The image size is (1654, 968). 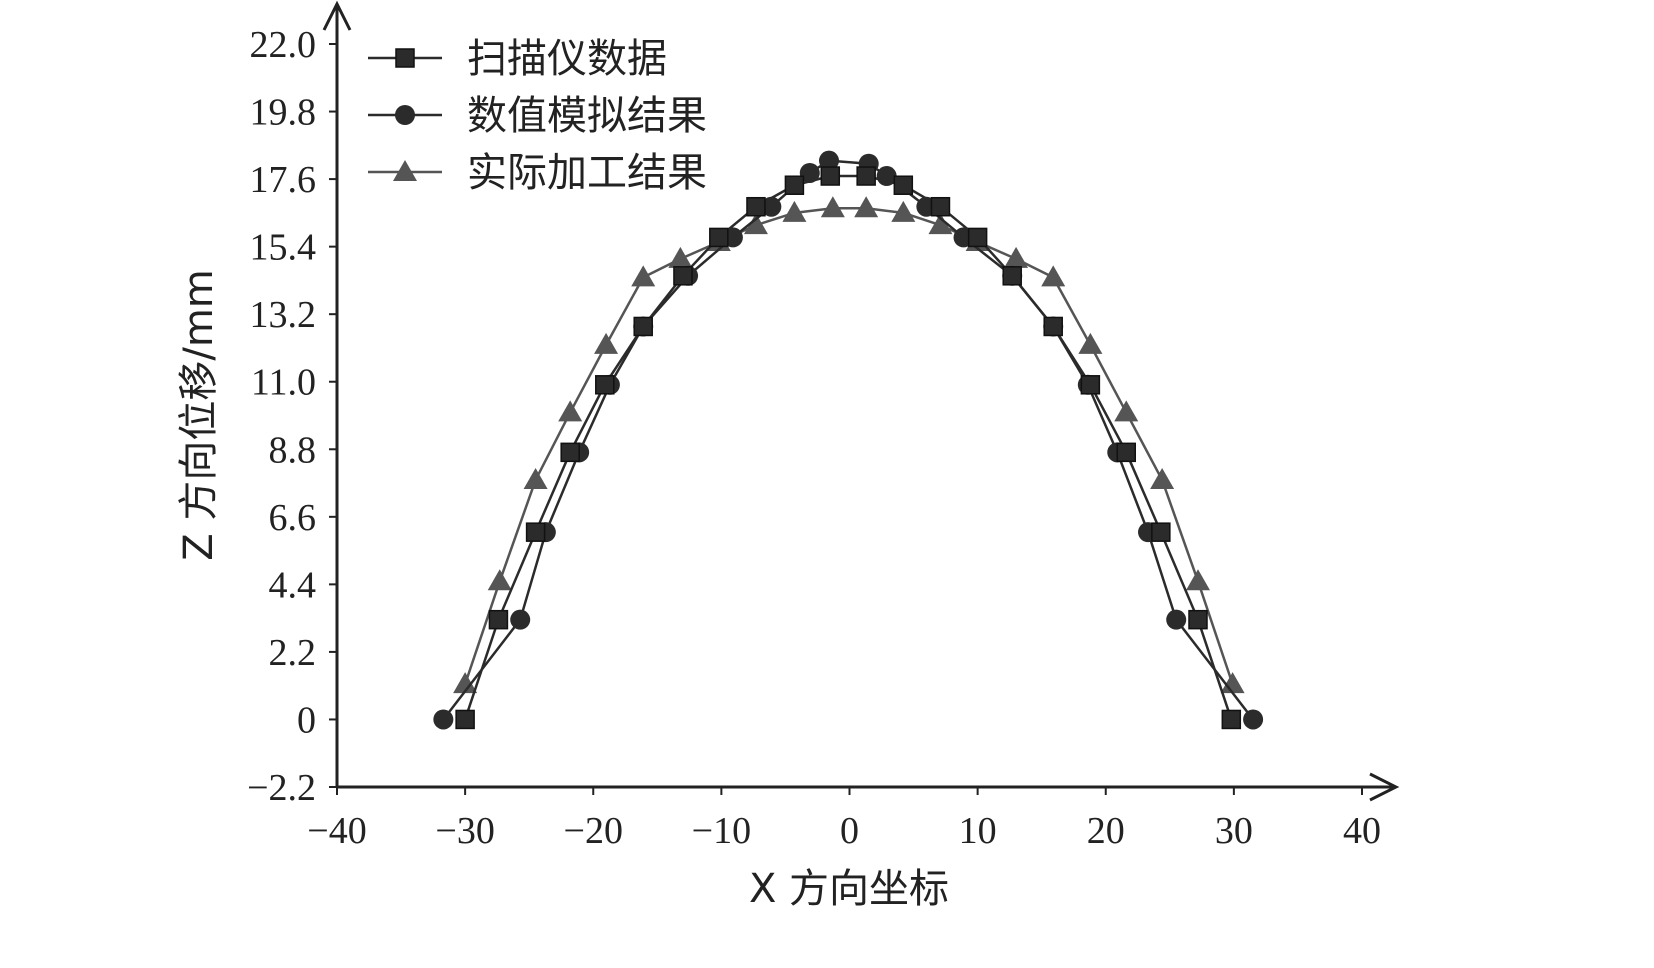 What do you see at coordinates (593, 831) in the screenshot?
I see `x-tick-label: −20` at bounding box center [593, 831].